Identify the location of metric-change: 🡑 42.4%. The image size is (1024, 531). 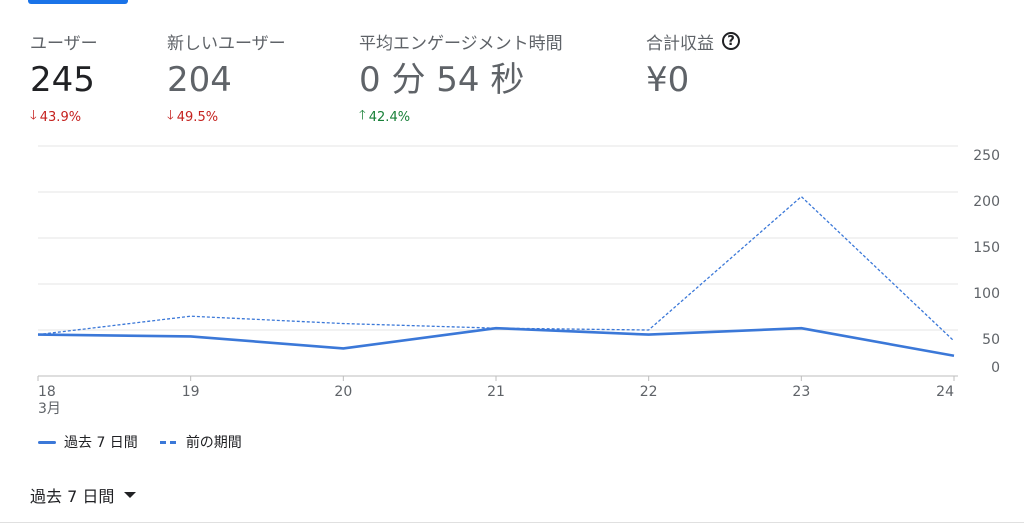
(461, 117).